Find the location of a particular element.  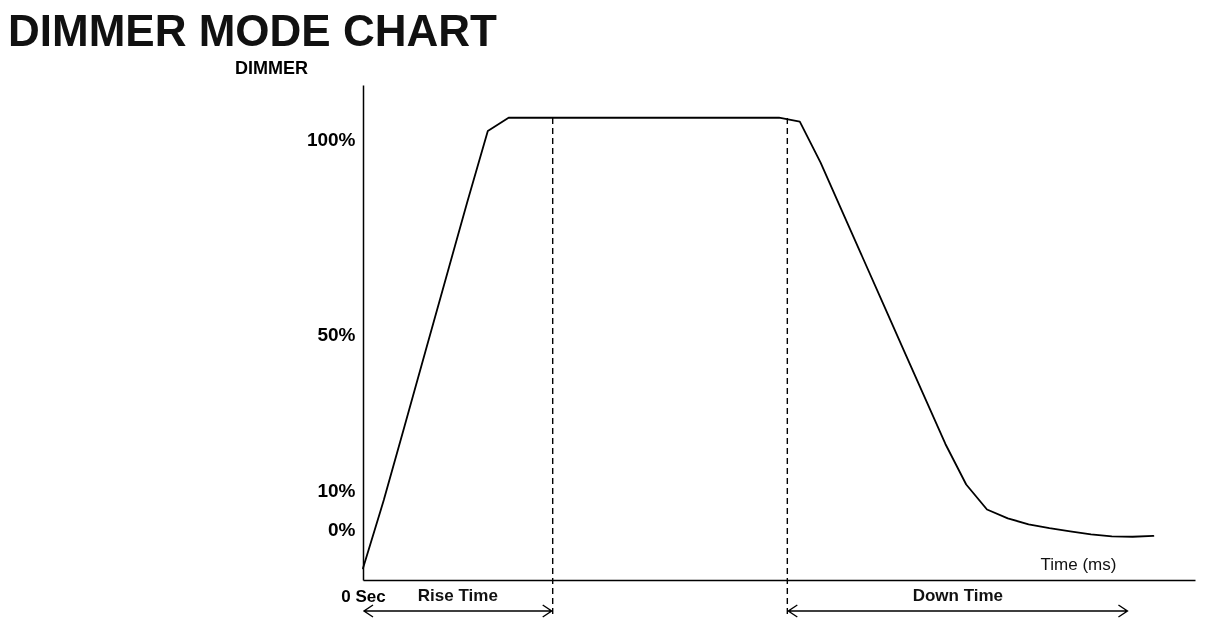

y-tick-label: 10% is located at coordinates (336, 490).